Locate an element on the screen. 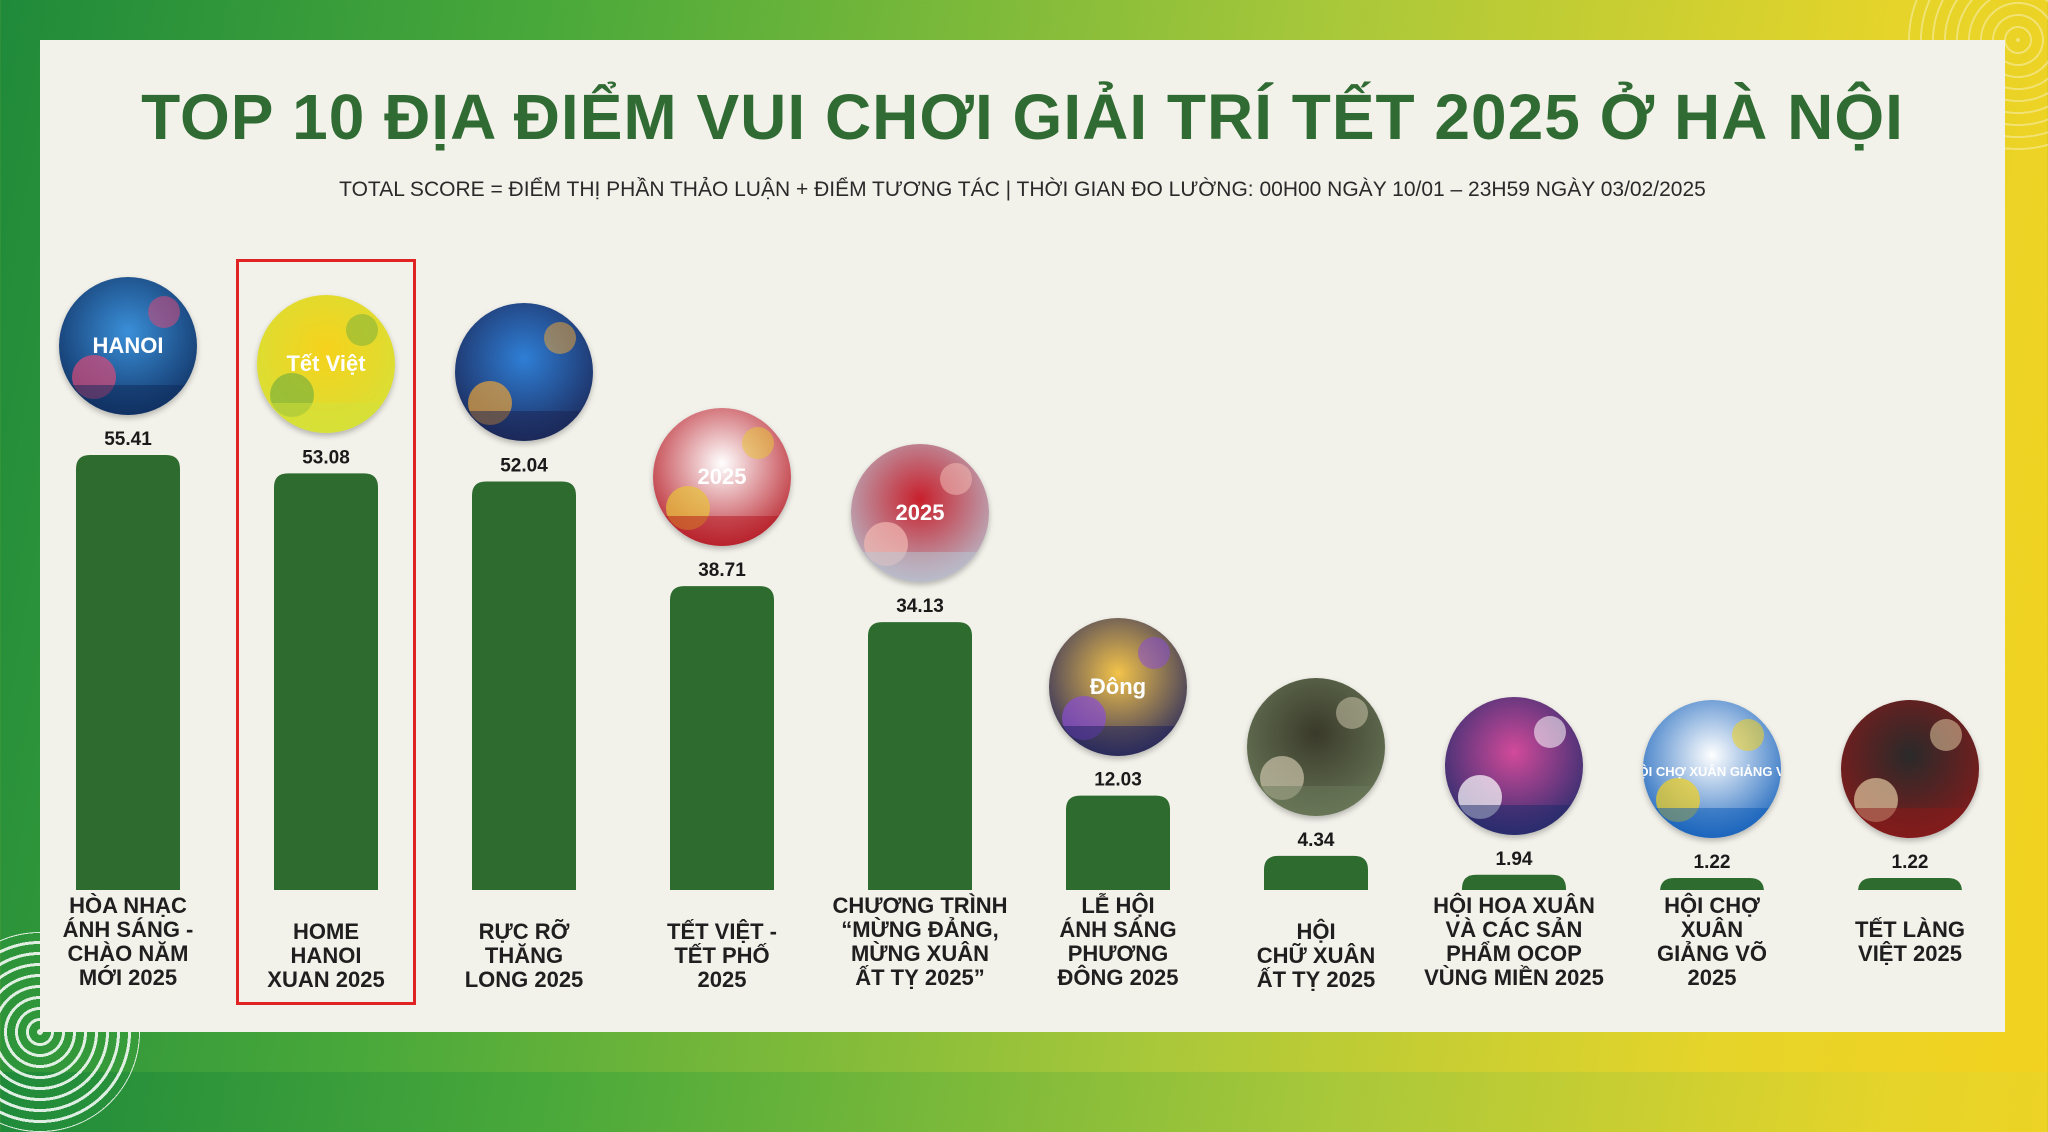 The image size is (2048, 1132). value-label-4: 38.71 is located at coordinates (722, 570).